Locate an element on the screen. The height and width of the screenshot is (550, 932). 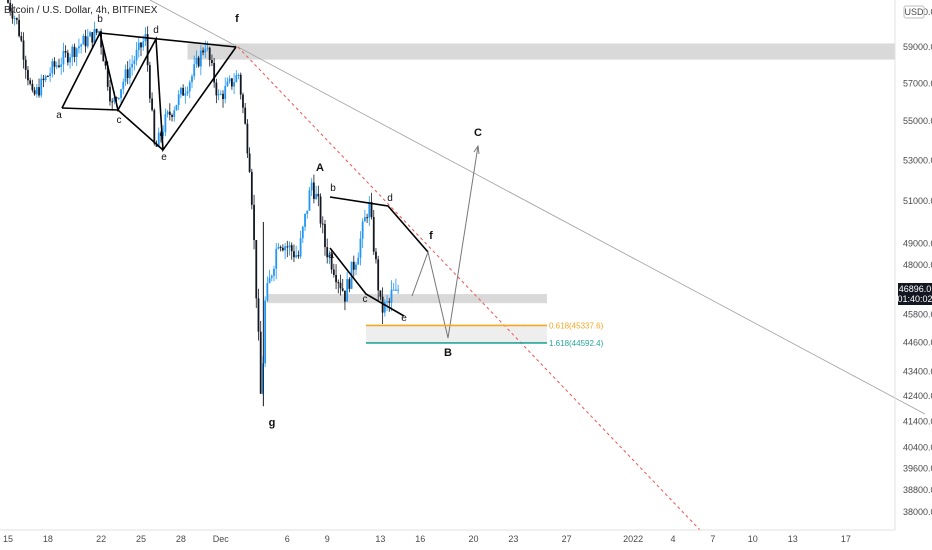
x-tick-3: 25 is located at coordinates (141, 539).